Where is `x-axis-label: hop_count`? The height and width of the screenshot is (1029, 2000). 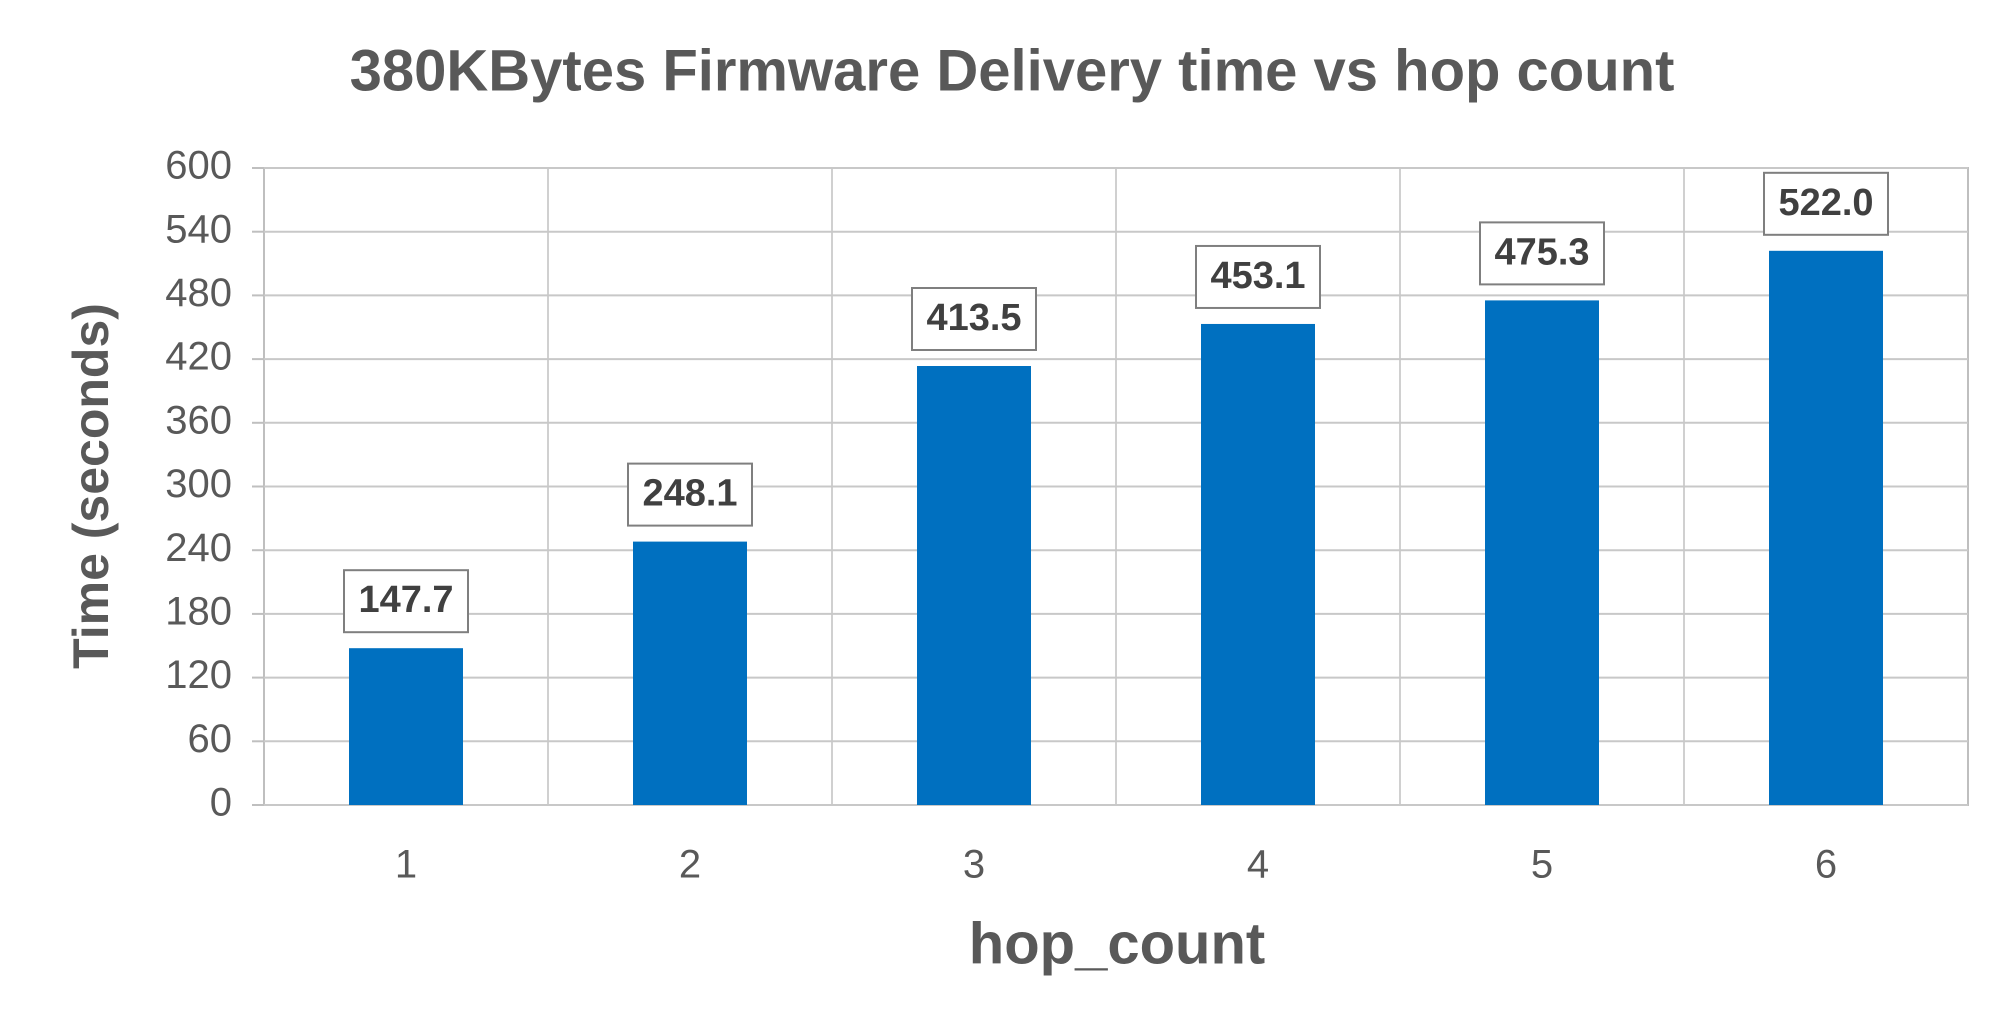 x-axis-label: hop_count is located at coordinates (1117, 943).